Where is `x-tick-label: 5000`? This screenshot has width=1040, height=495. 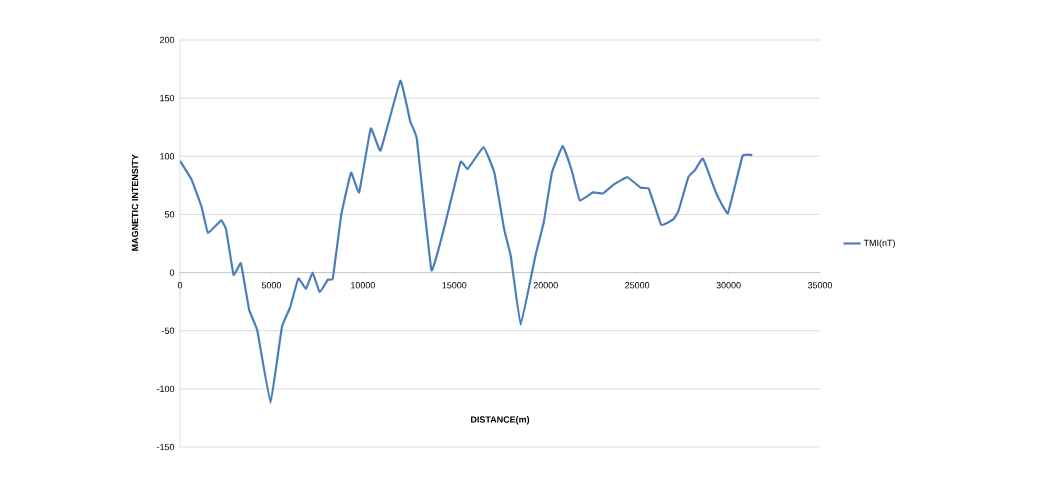 x-tick-label: 5000 is located at coordinates (271, 285).